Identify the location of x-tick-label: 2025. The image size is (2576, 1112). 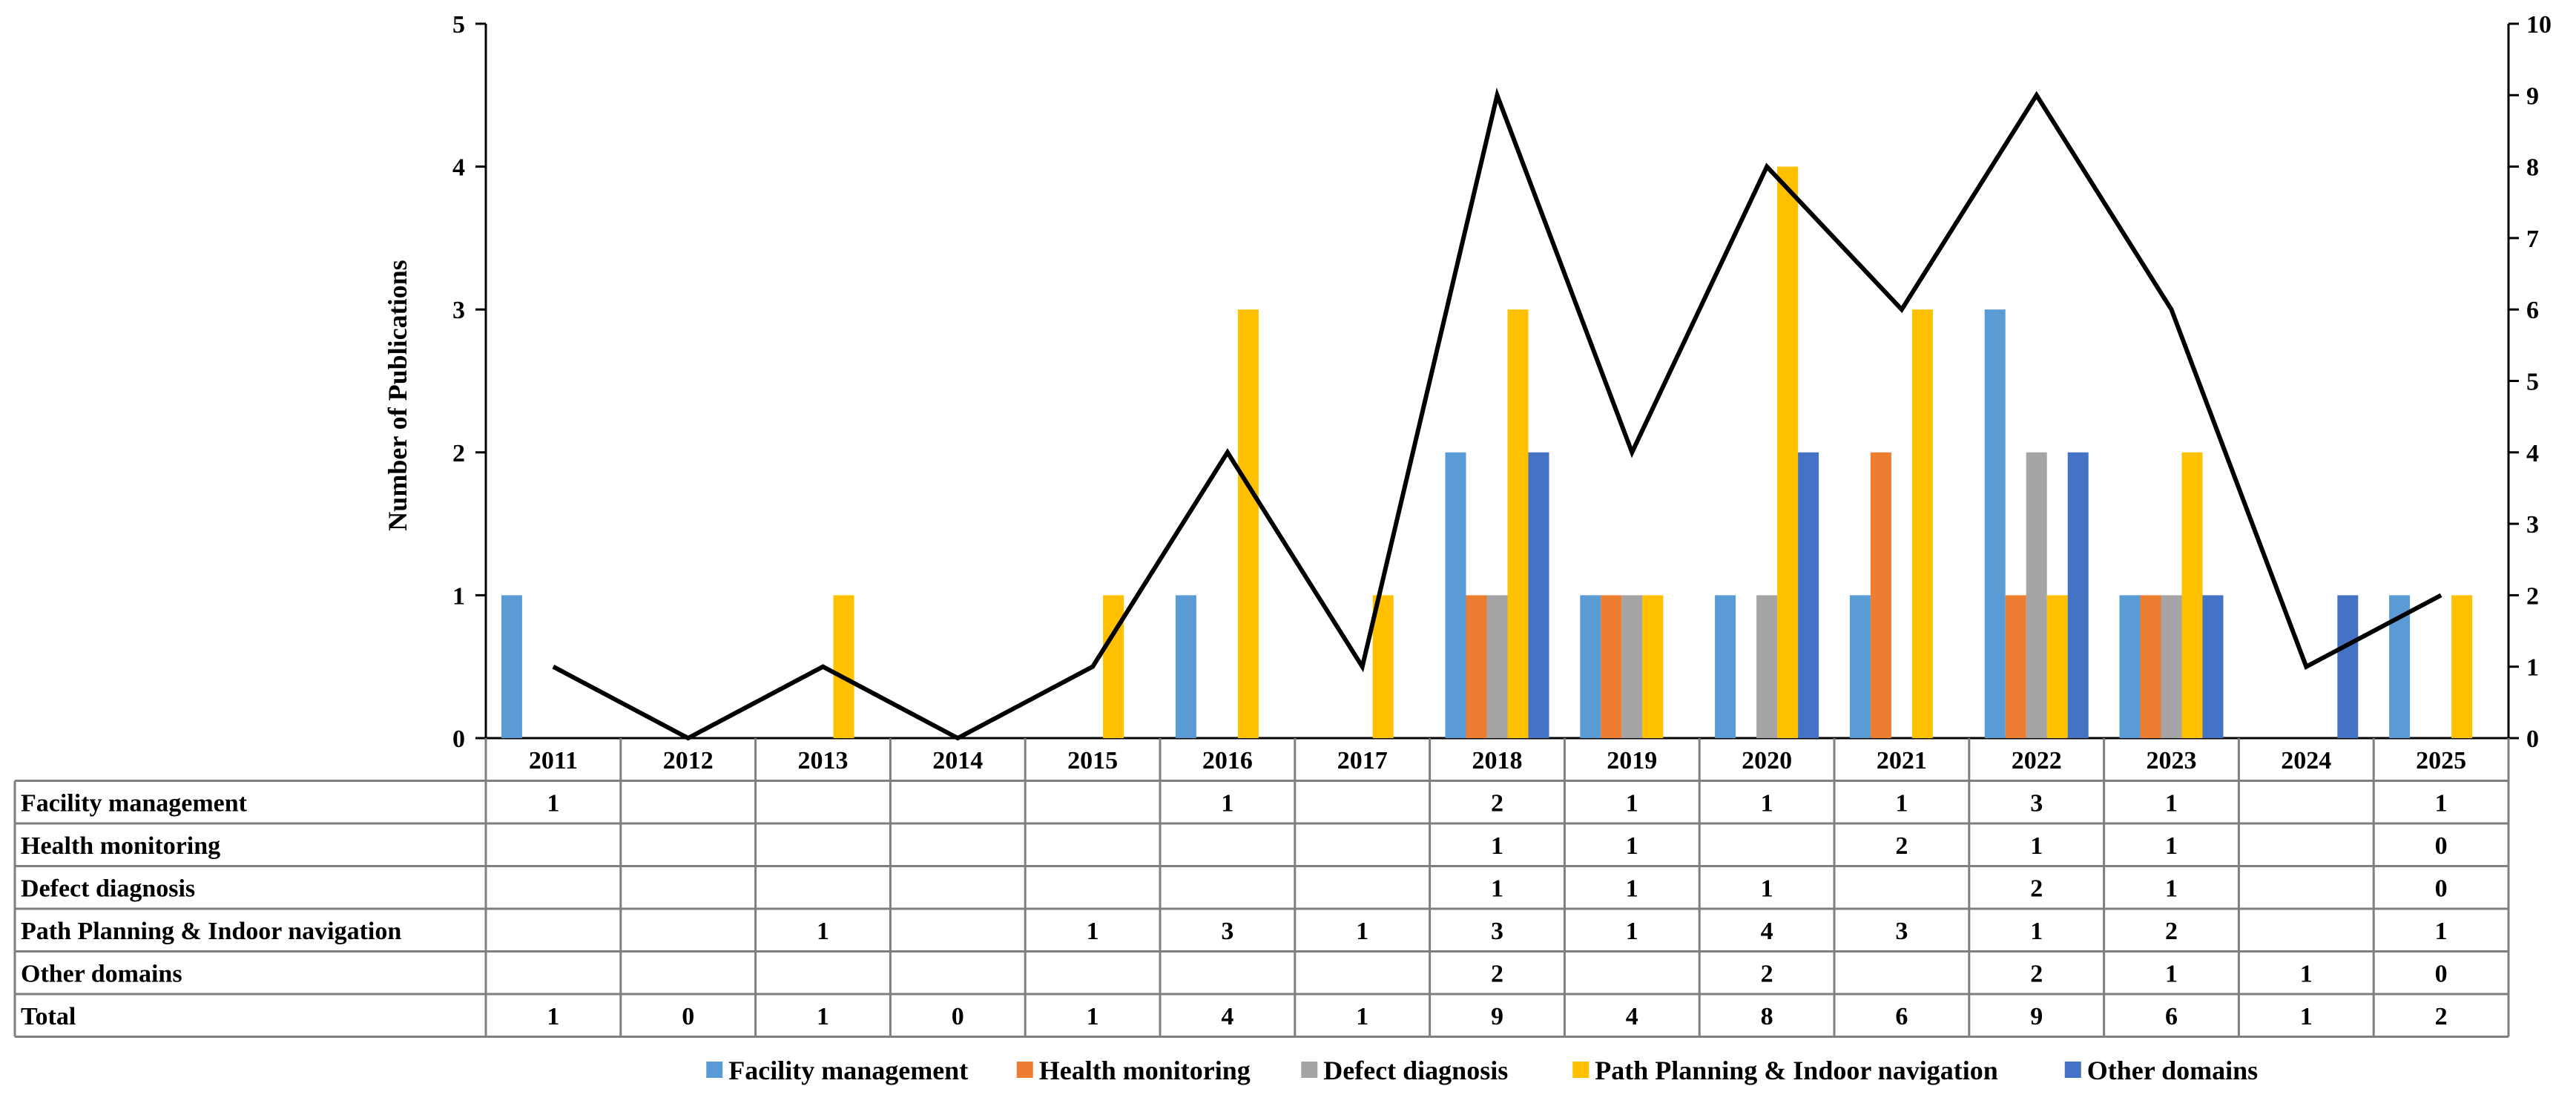
(2441, 760).